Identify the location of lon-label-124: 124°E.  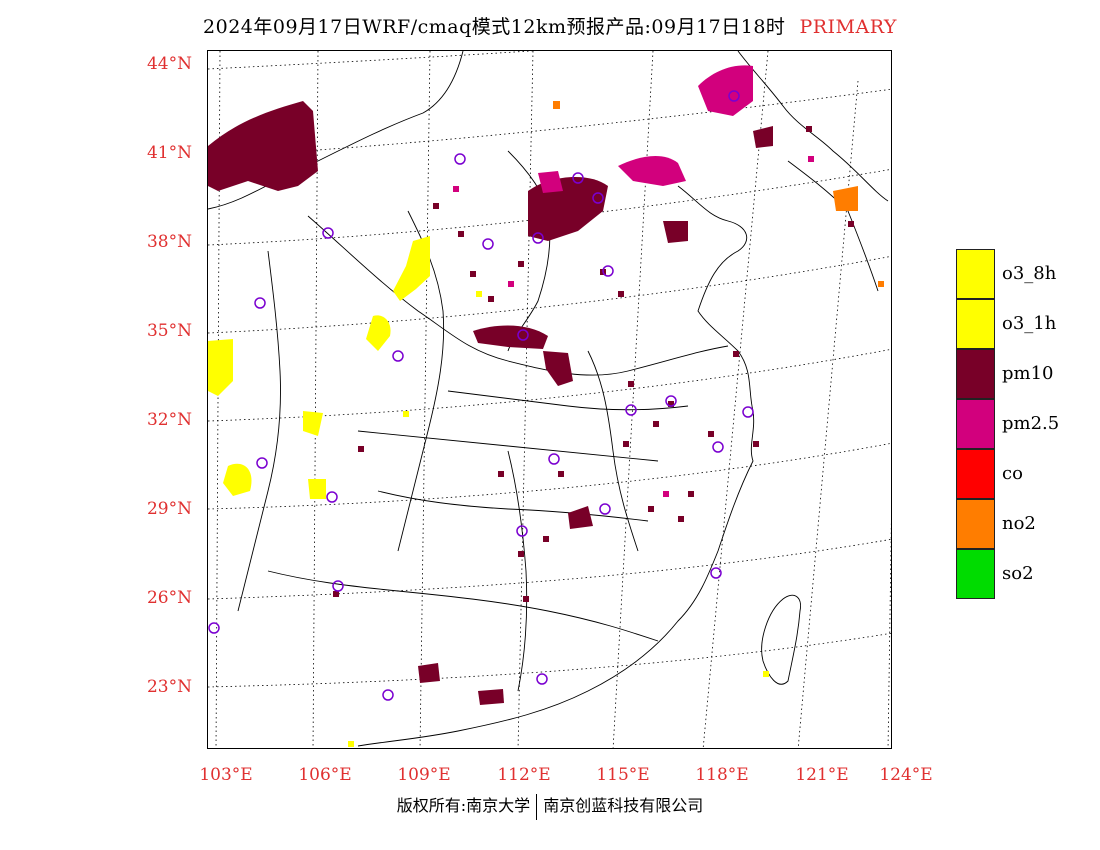
(906, 775).